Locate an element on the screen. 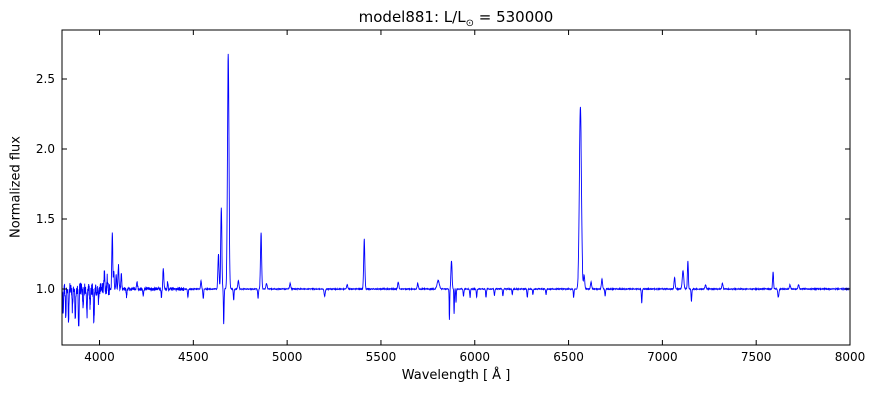  plot-title: model881: L/L⊙ = 530000 is located at coordinates (456, 19).